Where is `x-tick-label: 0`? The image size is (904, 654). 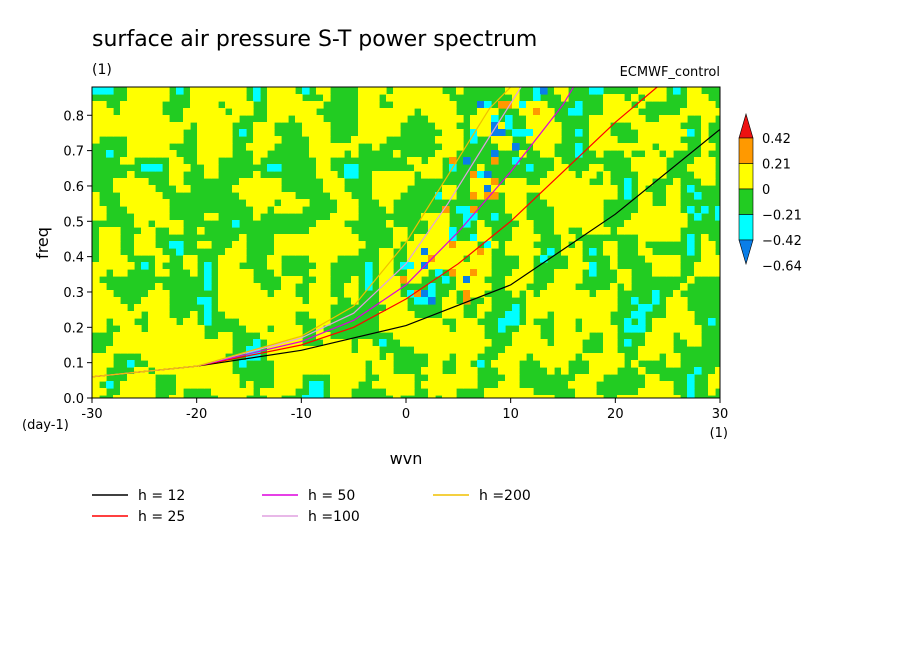 x-tick-label: 0 is located at coordinates (406, 414).